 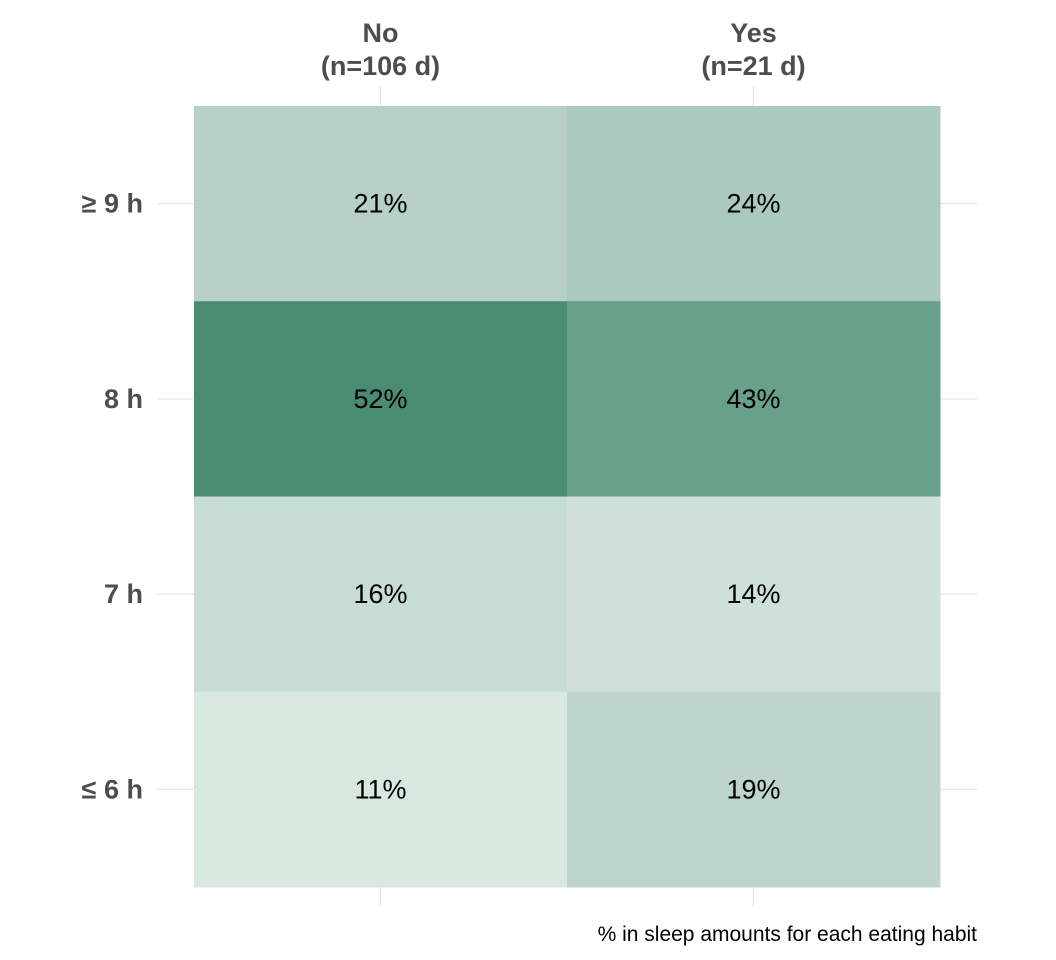 I want to click on cell-value-label: 19%, so click(x=753, y=789).